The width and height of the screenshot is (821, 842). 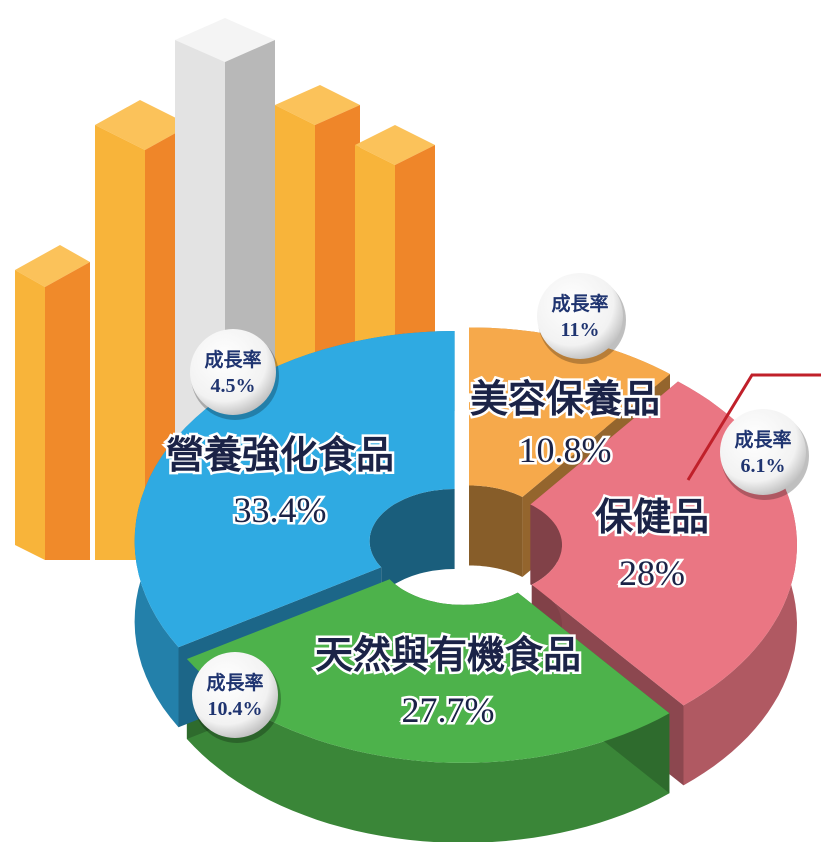 What do you see at coordinates (763, 466) in the screenshot?
I see `growth-value: 6.1%` at bounding box center [763, 466].